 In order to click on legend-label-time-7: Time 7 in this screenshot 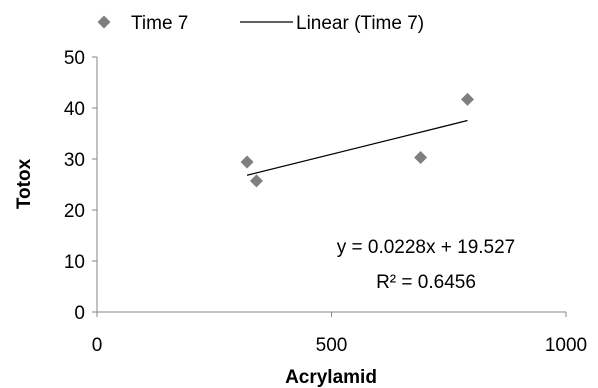, I will do `click(159, 23)`.